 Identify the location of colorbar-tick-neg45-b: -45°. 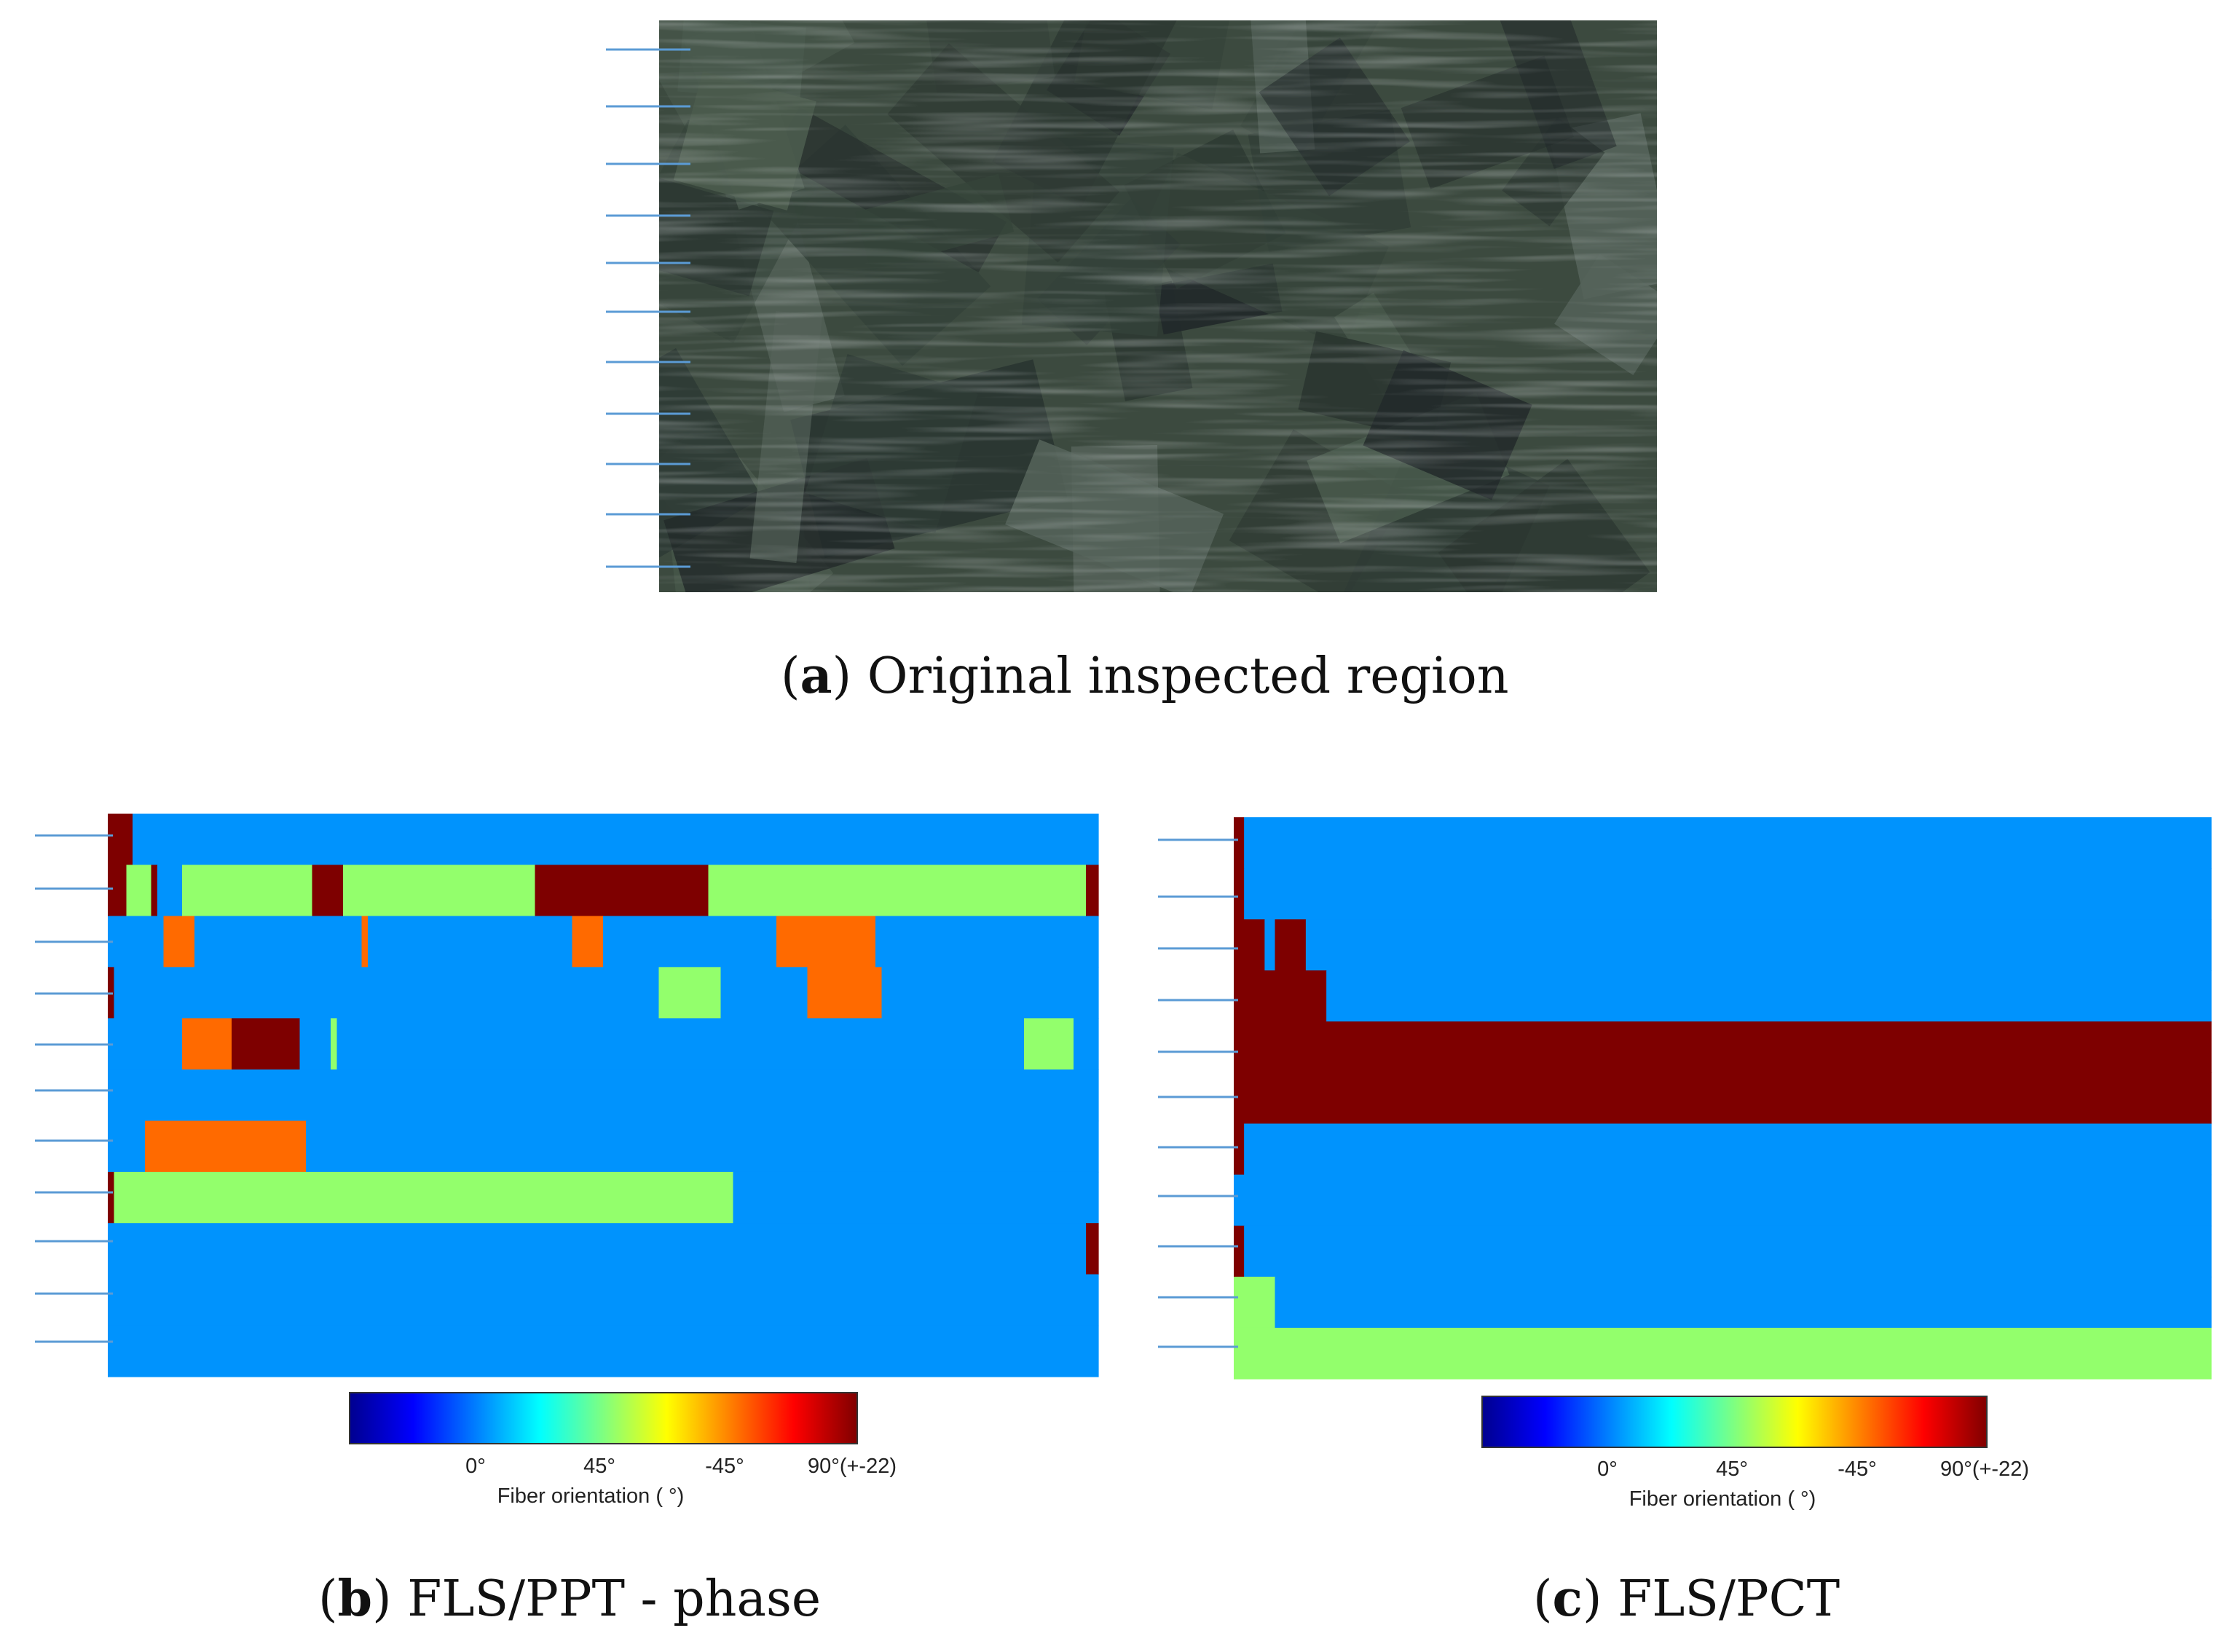
(724, 1466).